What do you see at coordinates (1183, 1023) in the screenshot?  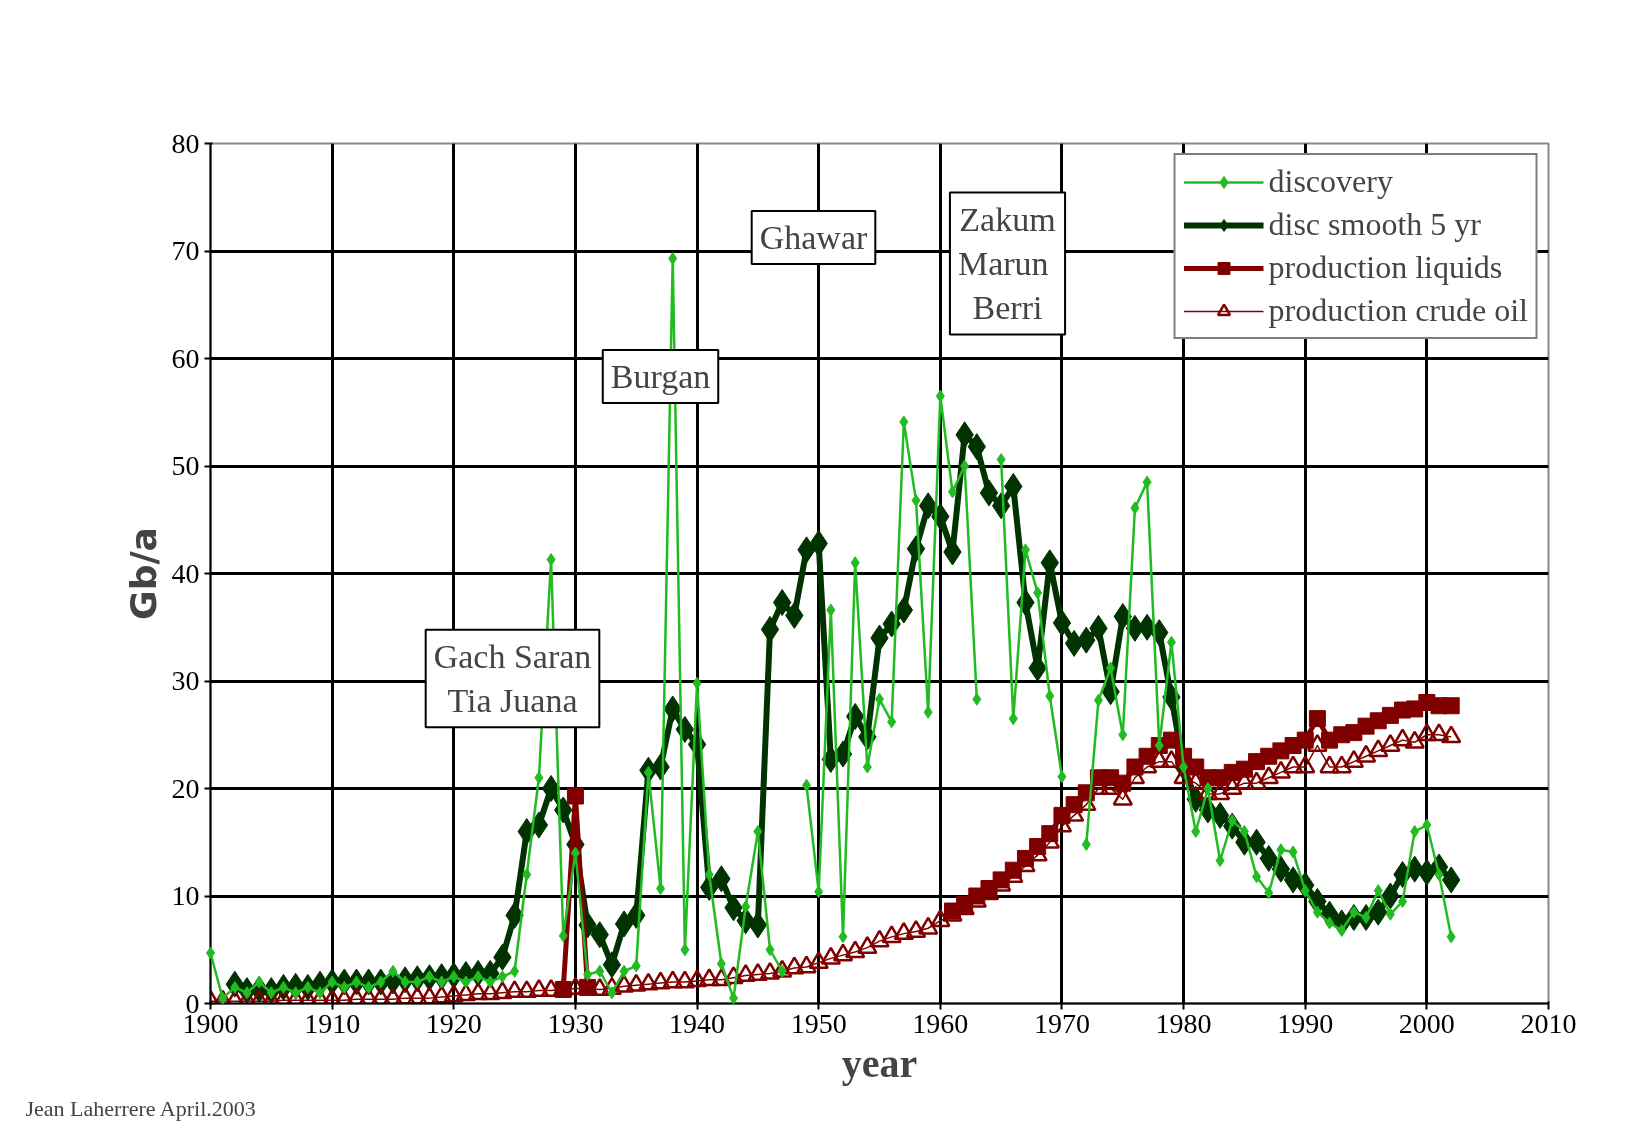 I see `x-tick-label: 1980` at bounding box center [1183, 1023].